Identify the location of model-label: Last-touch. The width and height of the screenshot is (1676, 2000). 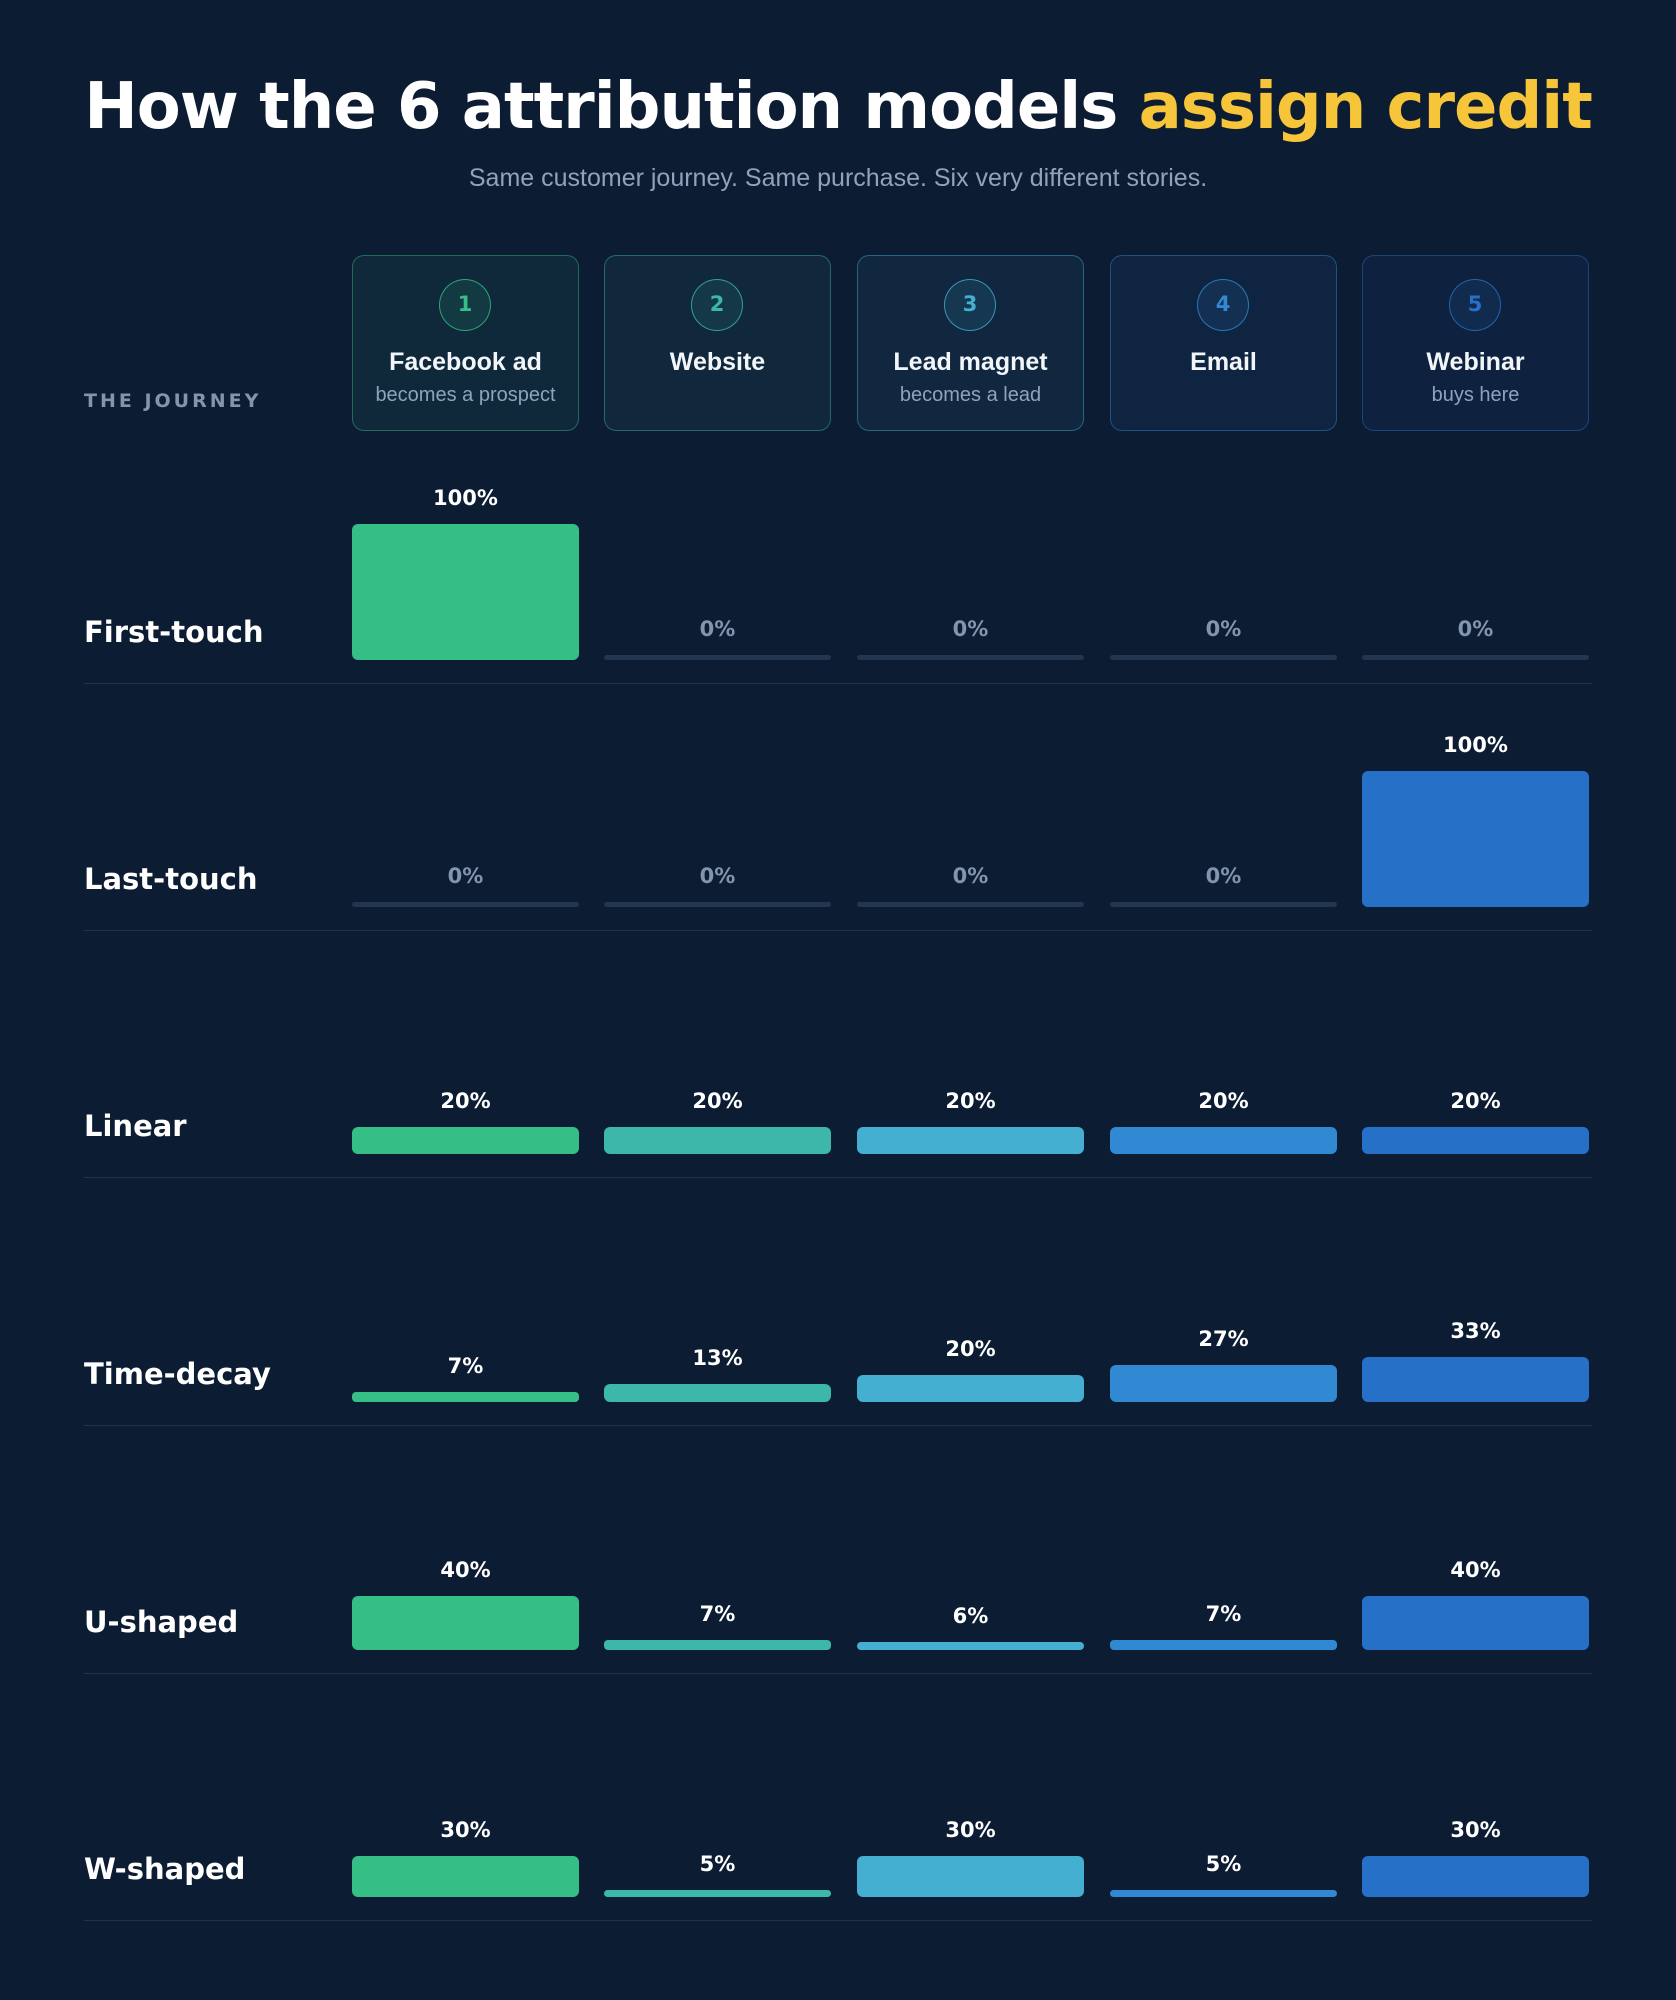
(171, 879).